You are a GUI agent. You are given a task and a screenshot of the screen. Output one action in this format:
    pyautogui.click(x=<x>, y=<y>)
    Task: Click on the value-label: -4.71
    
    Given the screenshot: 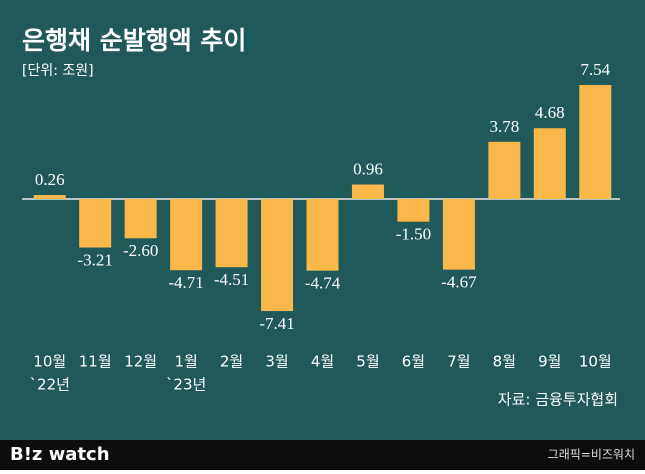 What is the action you would take?
    pyautogui.click(x=185, y=282)
    